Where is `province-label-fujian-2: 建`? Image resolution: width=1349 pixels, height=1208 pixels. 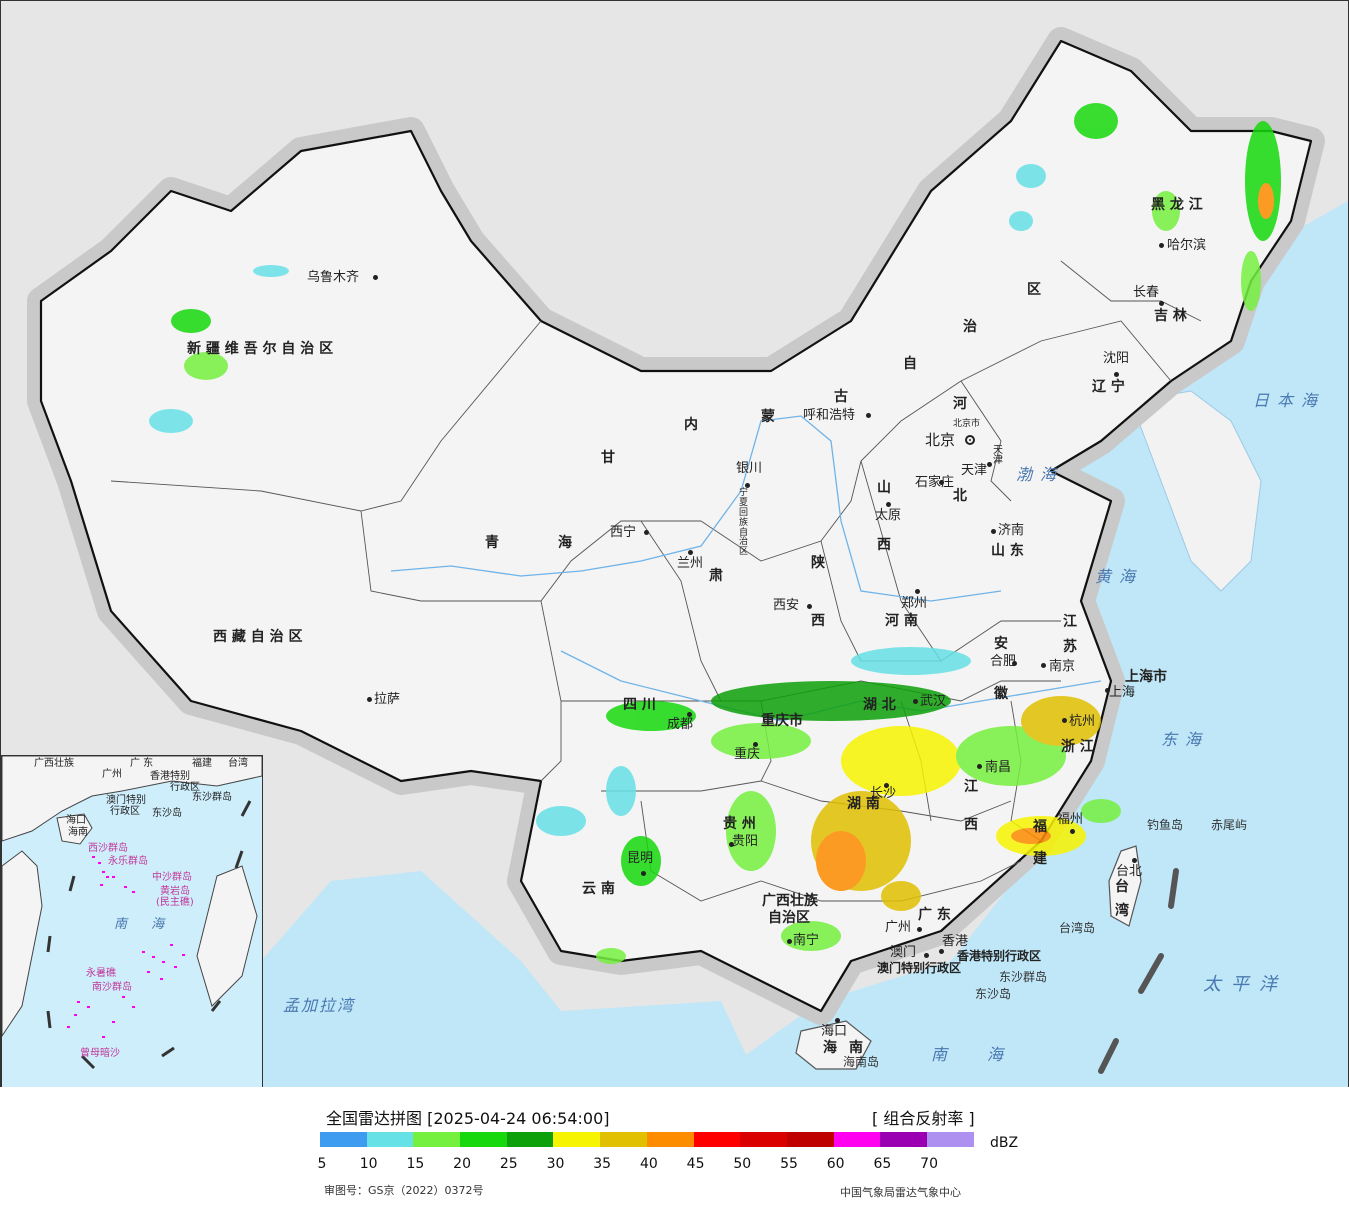
province-label-fujian-2: 建 is located at coordinates (1040, 859).